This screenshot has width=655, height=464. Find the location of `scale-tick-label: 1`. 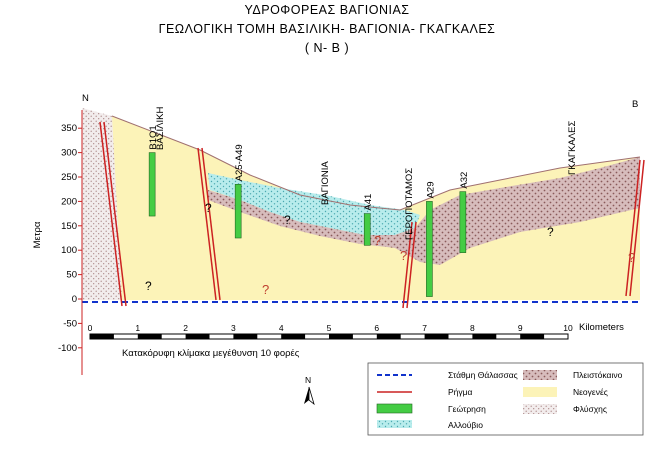

scale-tick-label: 1 is located at coordinates (137, 328).